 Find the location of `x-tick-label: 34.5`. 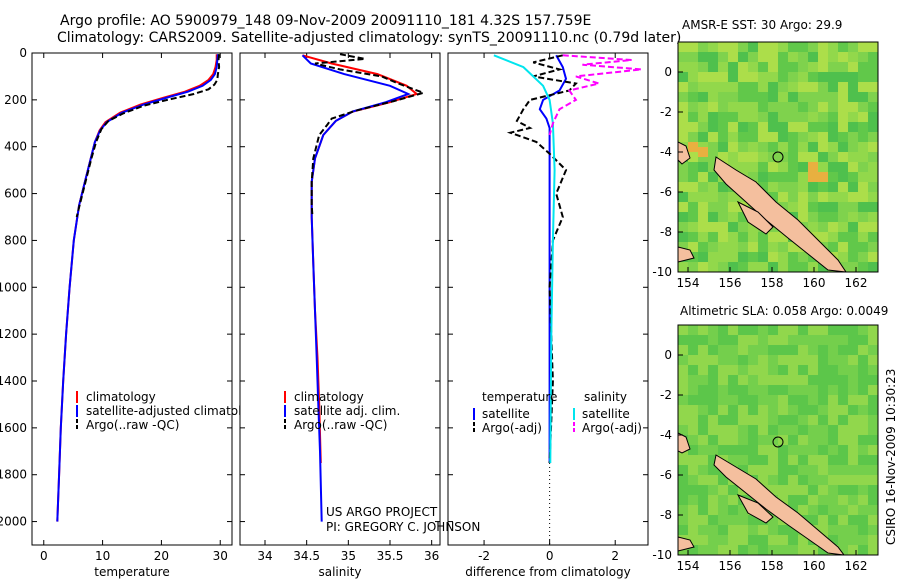

x-tick-label: 34.5 is located at coordinates (306, 556).